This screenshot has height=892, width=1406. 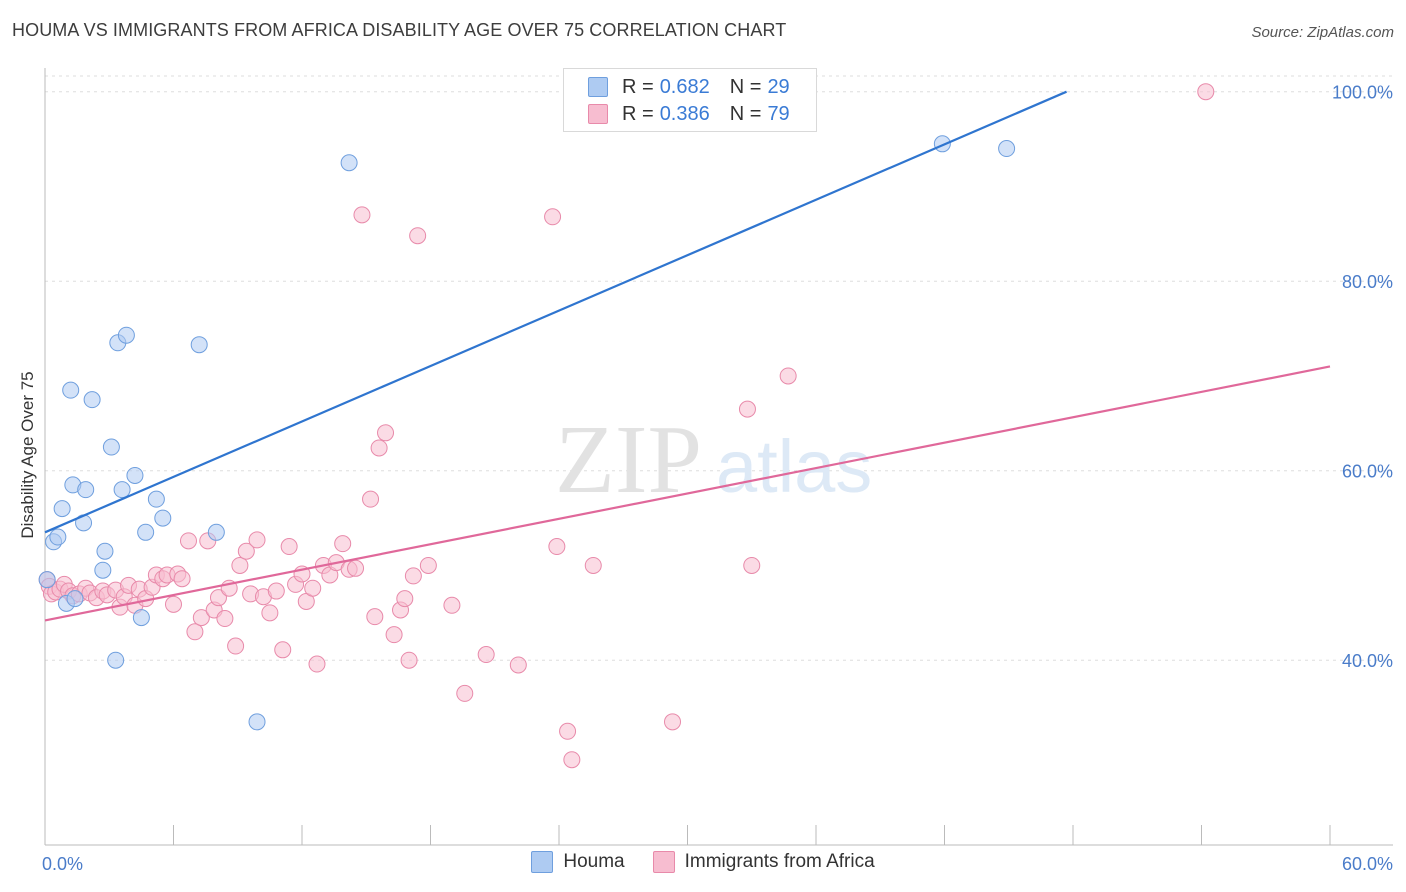 I want to click on watermark-zip: ZIP, so click(x=628, y=460).